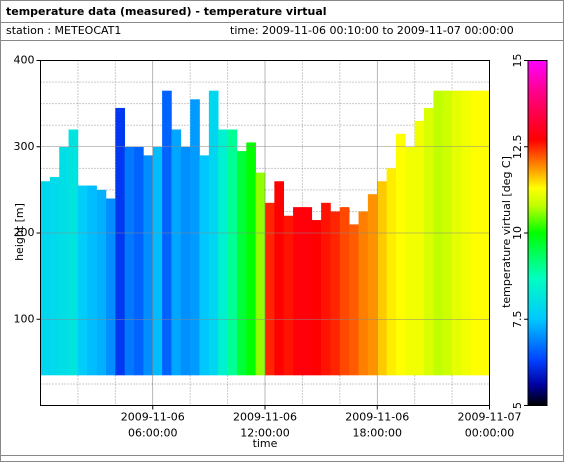  What do you see at coordinates (24, 318) in the screenshot?
I see `y-tick-label: 100` at bounding box center [24, 318].